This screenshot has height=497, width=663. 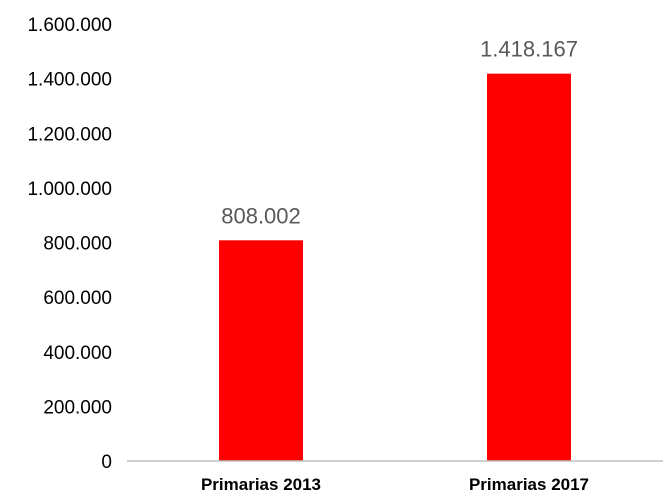 What do you see at coordinates (77, 353) in the screenshot?
I see `y-tick-label: 400.000` at bounding box center [77, 353].